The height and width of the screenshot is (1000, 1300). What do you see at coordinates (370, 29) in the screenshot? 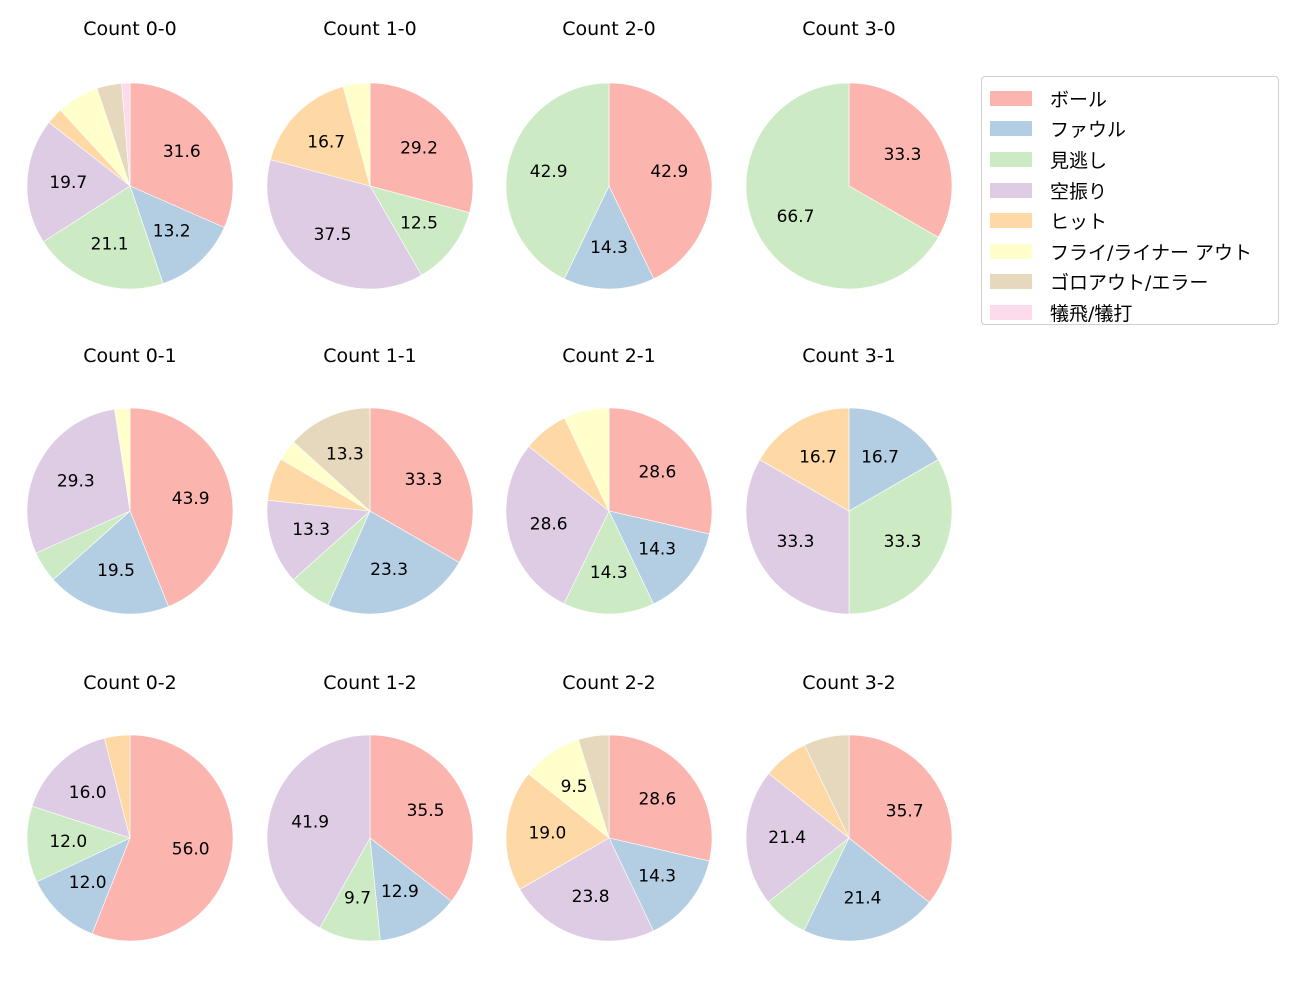
I see `pie-title: Count 1-0` at bounding box center [370, 29].